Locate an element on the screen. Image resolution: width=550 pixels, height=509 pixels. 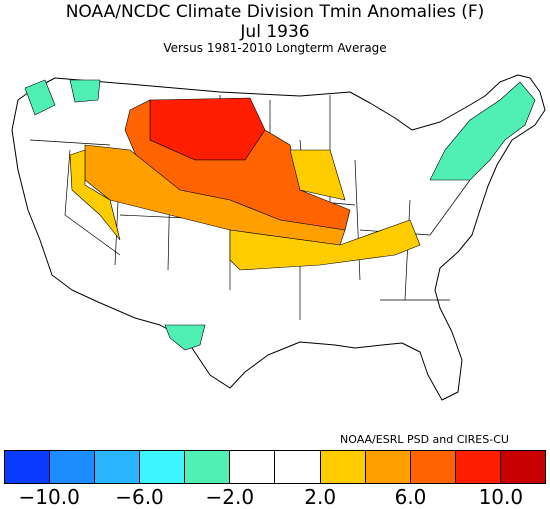
colorbar-tick-label: −6.0 is located at coordinates (139, 497).